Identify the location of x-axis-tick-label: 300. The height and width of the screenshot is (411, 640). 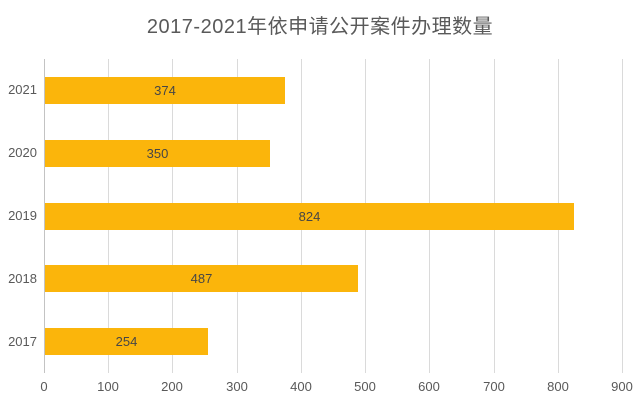
(237, 386).